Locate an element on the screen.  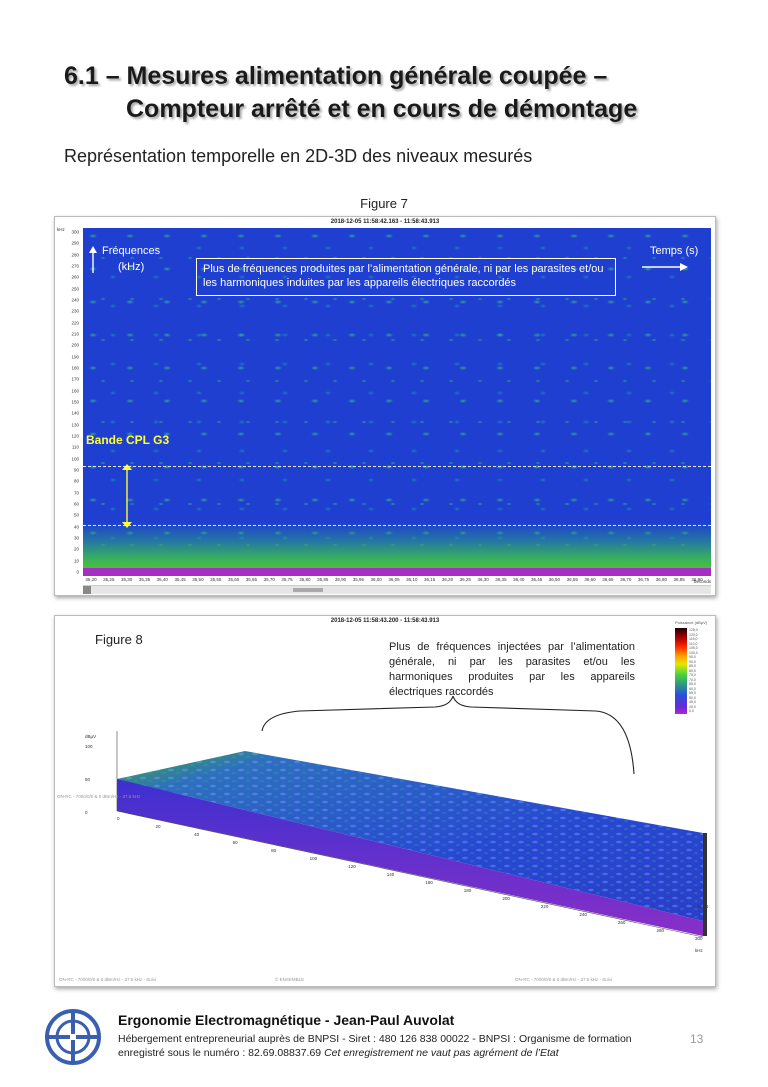
figure7-x-tick: 36,85 is located at coordinates (679, 579).